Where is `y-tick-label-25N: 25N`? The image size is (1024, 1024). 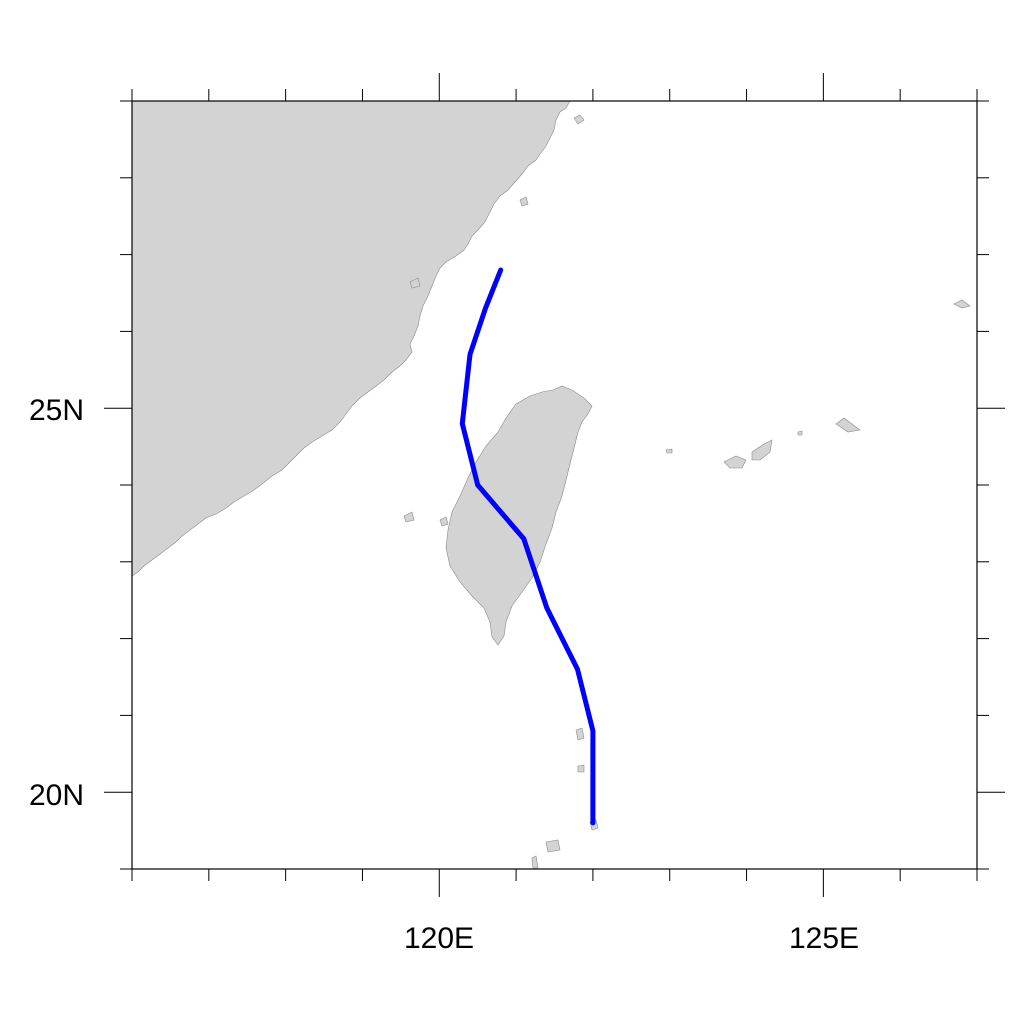
y-tick-label-25N: 25N is located at coordinates (56, 410).